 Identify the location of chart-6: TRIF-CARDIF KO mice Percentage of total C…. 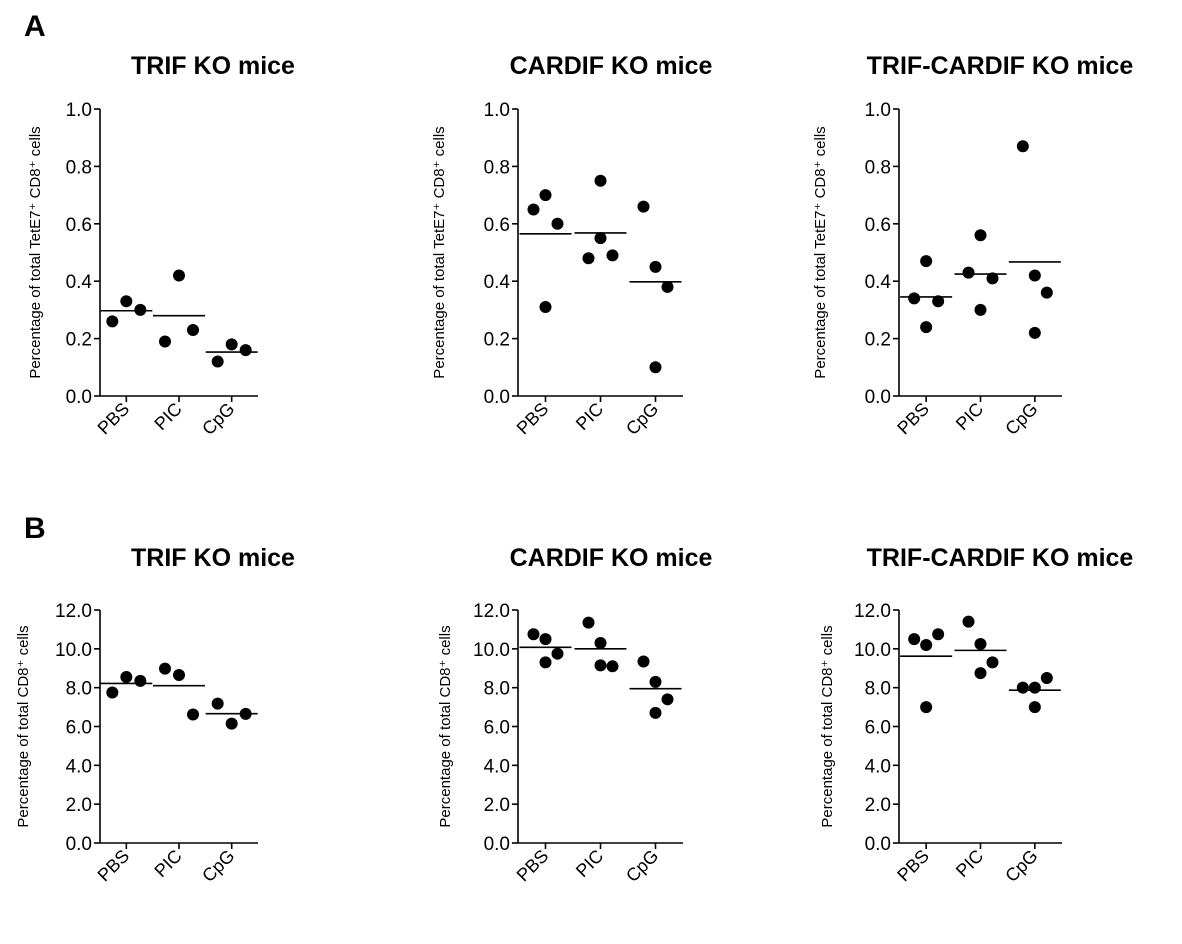
(976, 715).